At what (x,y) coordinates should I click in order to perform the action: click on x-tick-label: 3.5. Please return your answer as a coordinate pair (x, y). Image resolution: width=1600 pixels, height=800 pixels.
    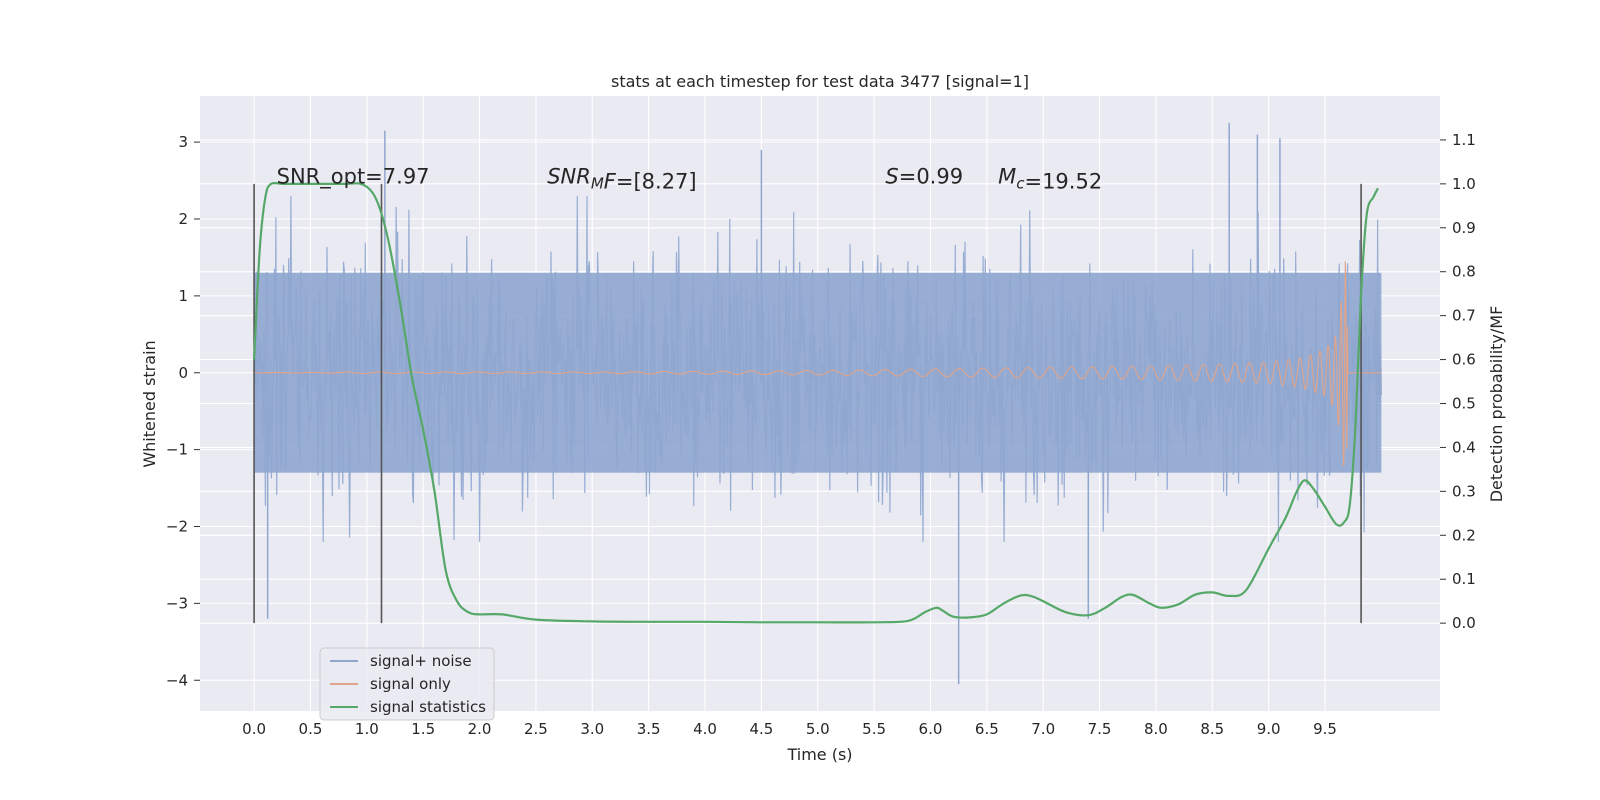
    Looking at the image, I should click on (649, 729).